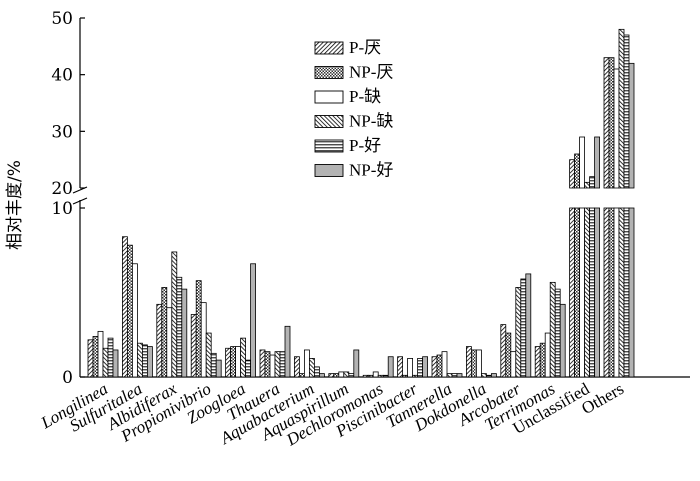  Describe the element at coordinates (371, 170) in the screenshot. I see `legend-label: NP-好` at that location.